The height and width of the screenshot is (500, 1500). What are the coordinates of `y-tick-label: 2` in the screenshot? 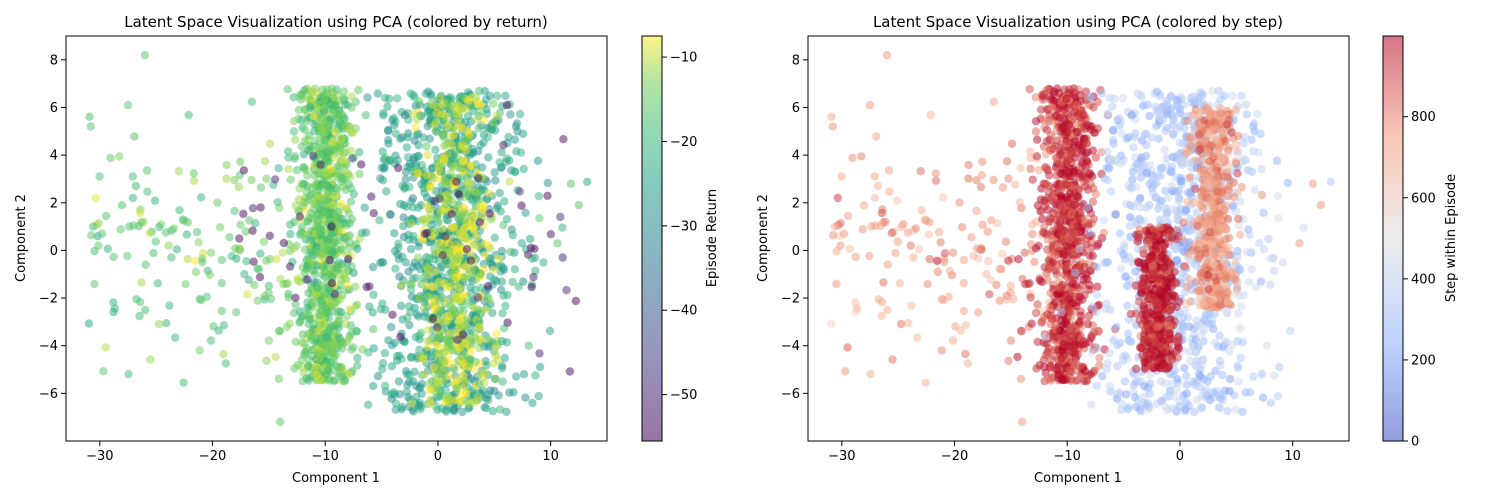 It's located at (54, 203).